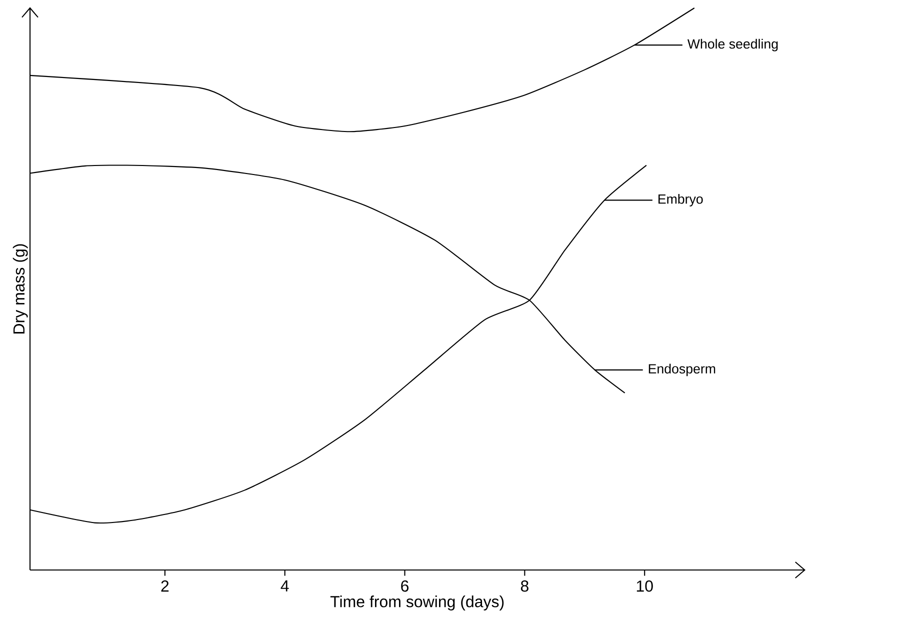  I want to click on legend-label: Endosperm, so click(682, 370).